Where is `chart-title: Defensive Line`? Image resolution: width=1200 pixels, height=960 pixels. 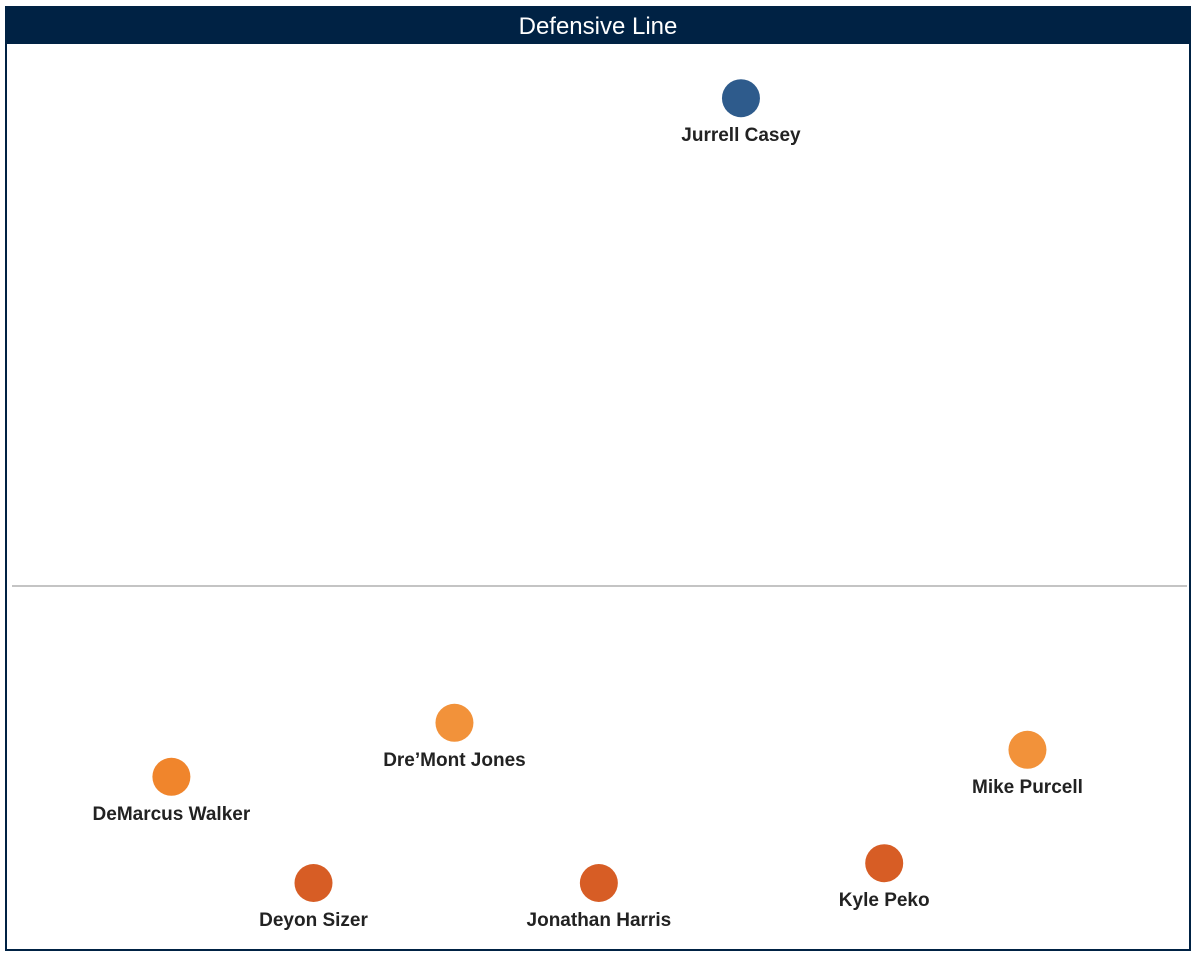
chart-title: Defensive Line is located at coordinates (598, 26).